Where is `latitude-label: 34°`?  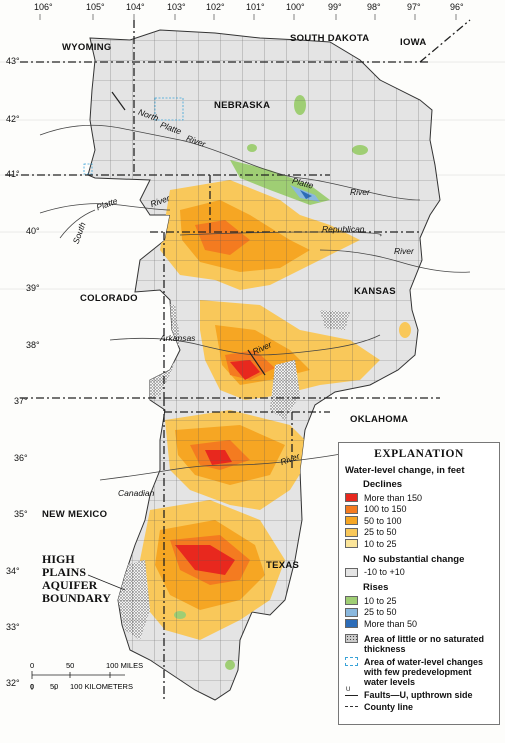
latitude-label: 34° is located at coordinates (13, 571).